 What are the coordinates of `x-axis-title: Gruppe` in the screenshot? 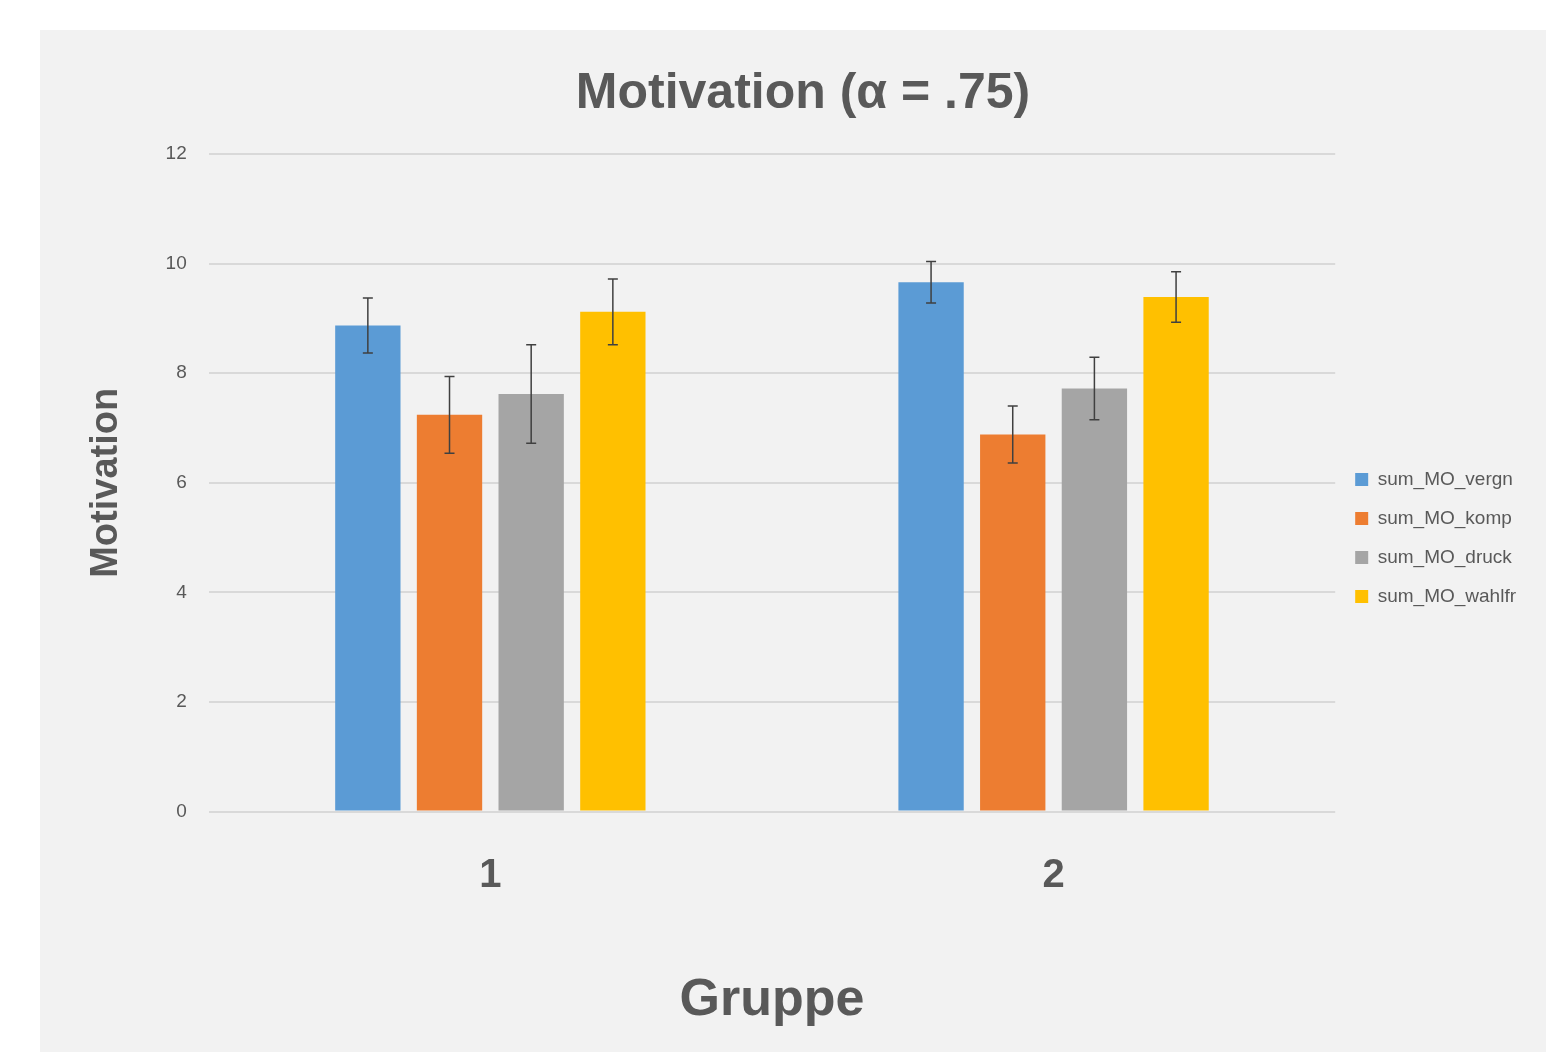 It's located at (772, 997).